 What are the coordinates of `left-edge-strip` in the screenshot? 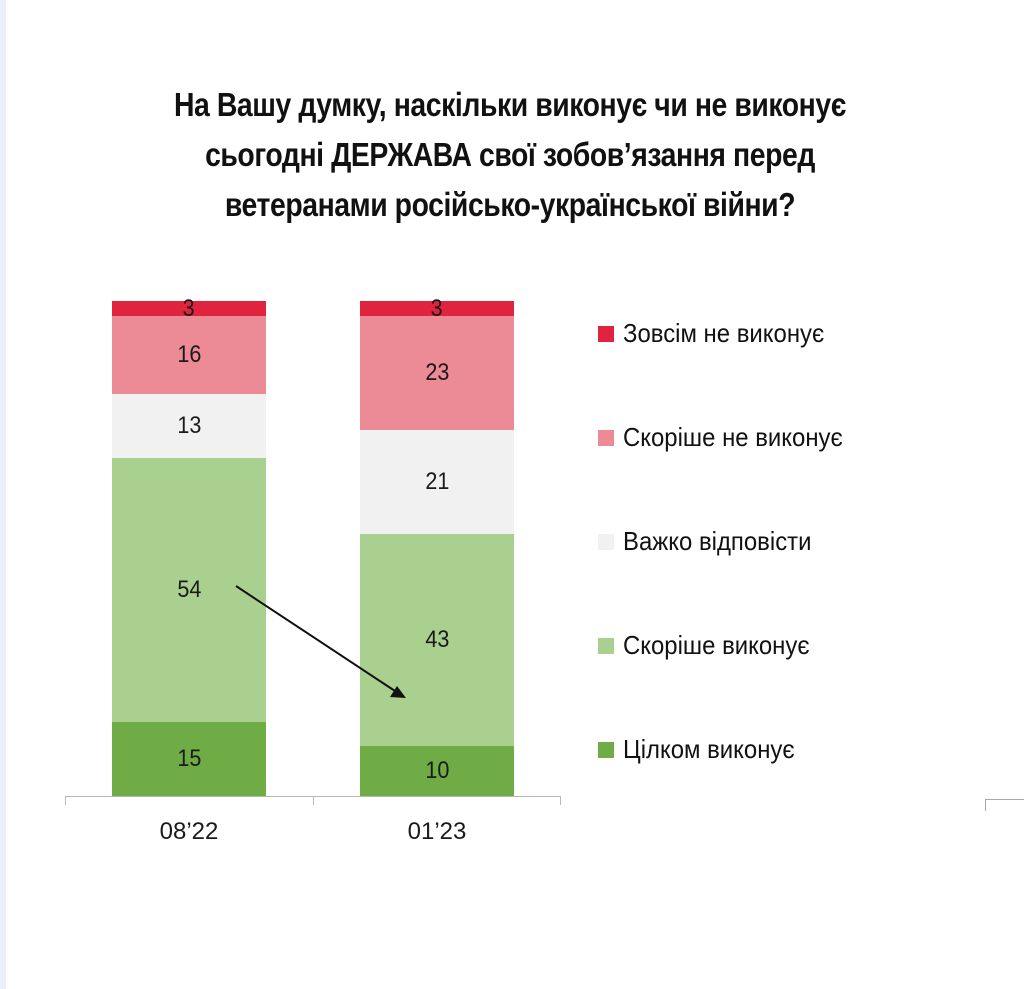 It's located at (3, 494).